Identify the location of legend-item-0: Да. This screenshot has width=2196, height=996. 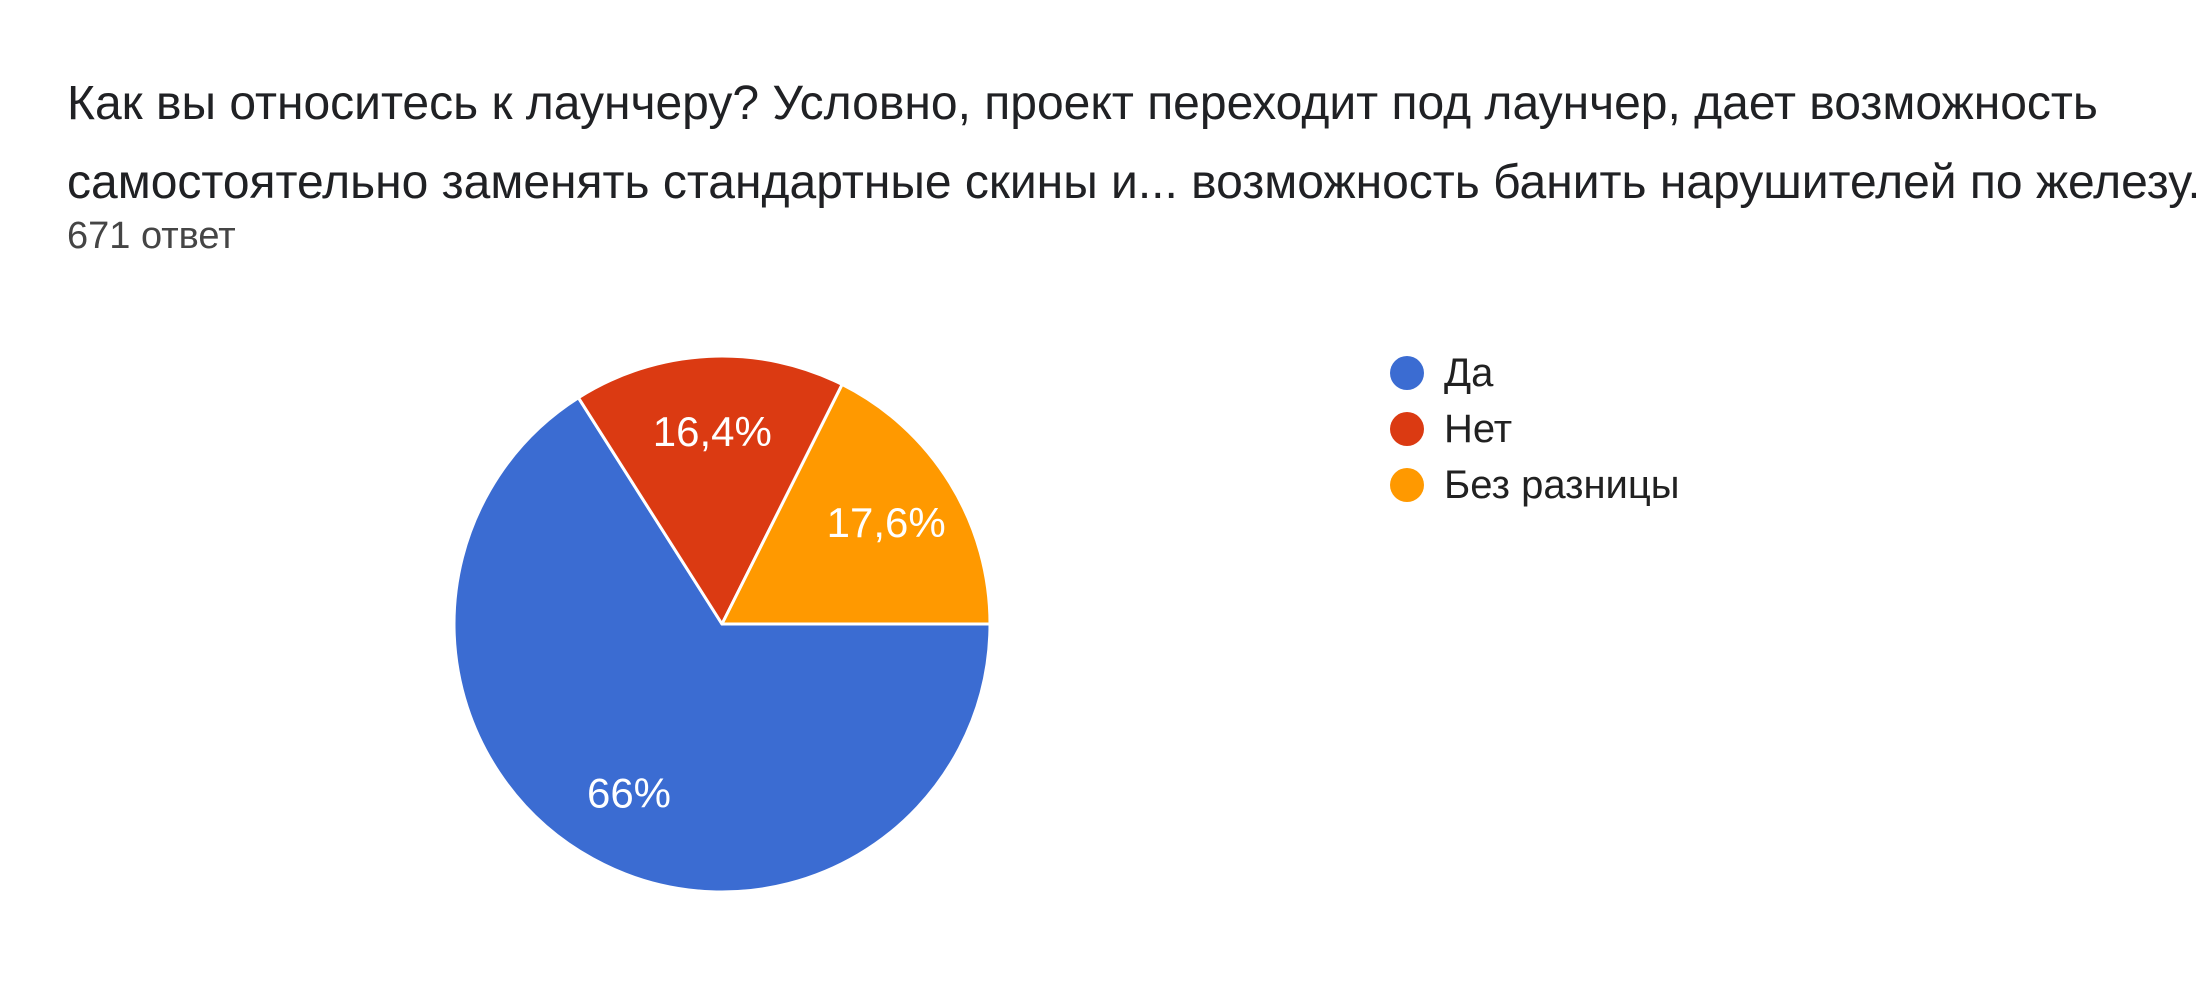
(1535, 373).